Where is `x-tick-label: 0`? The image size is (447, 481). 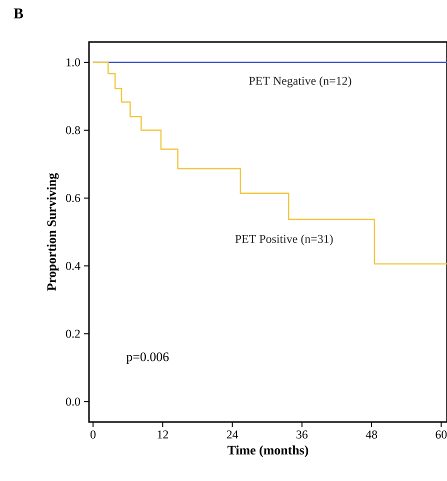
x-tick-label: 0 is located at coordinates (93, 434).